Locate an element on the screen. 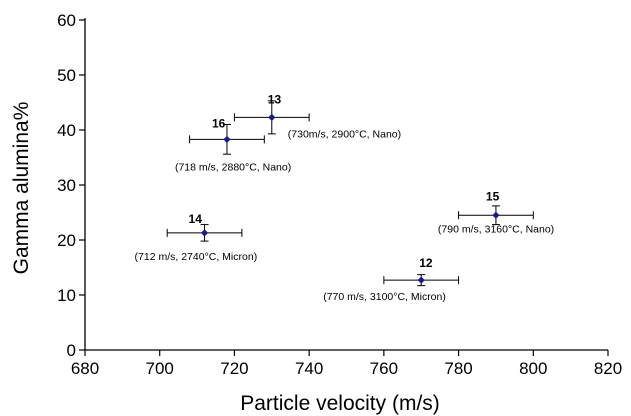 The width and height of the screenshot is (631, 416). point-id-label: 16 is located at coordinates (219, 123).